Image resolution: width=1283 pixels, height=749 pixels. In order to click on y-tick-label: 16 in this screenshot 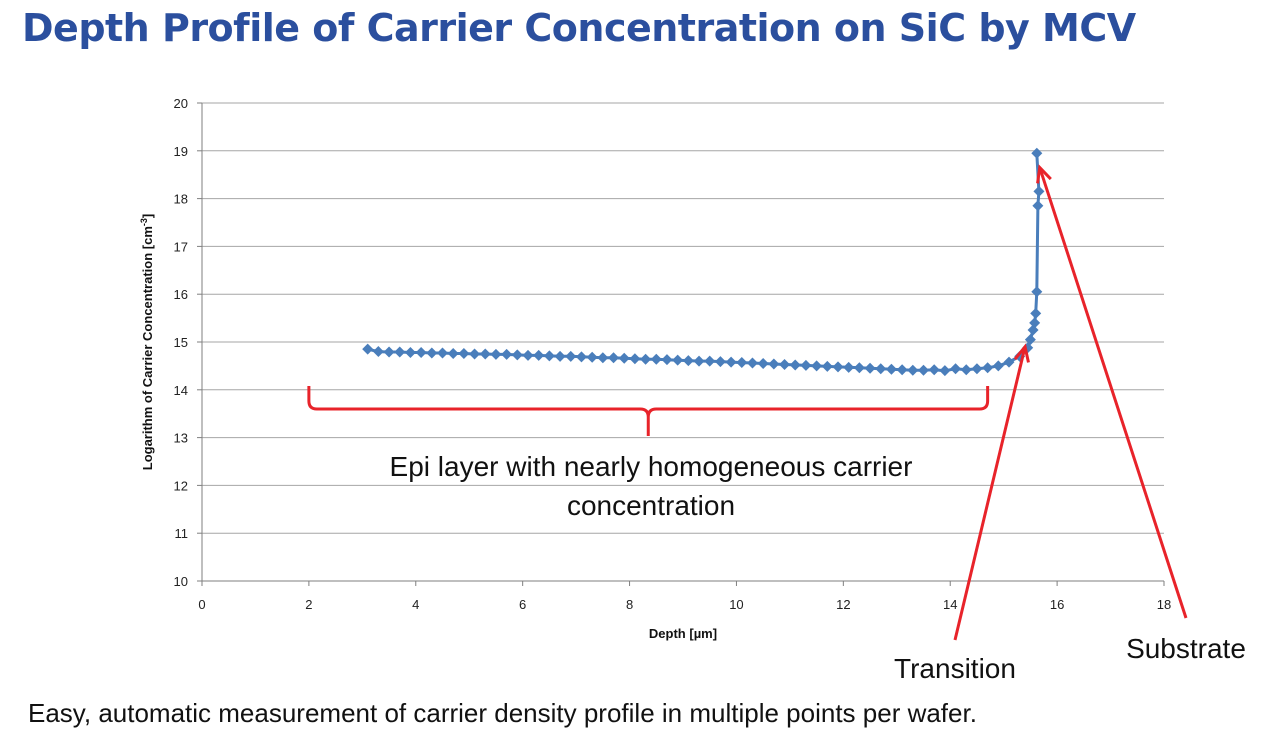, I will do `click(181, 294)`.